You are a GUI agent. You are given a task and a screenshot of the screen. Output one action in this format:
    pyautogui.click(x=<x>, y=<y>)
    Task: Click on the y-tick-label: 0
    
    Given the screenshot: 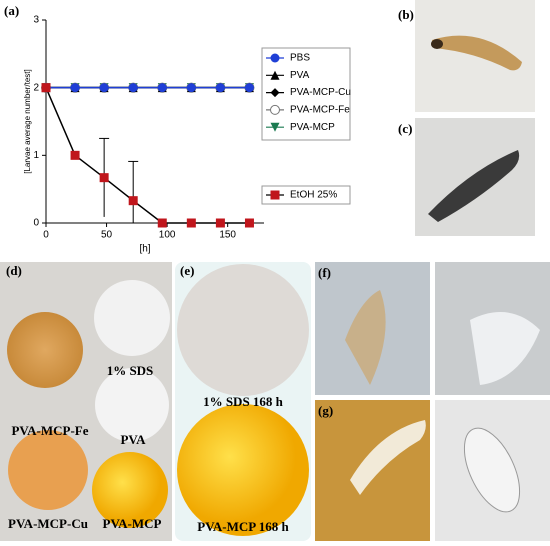 What is the action you would take?
    pyautogui.click(x=36, y=223)
    